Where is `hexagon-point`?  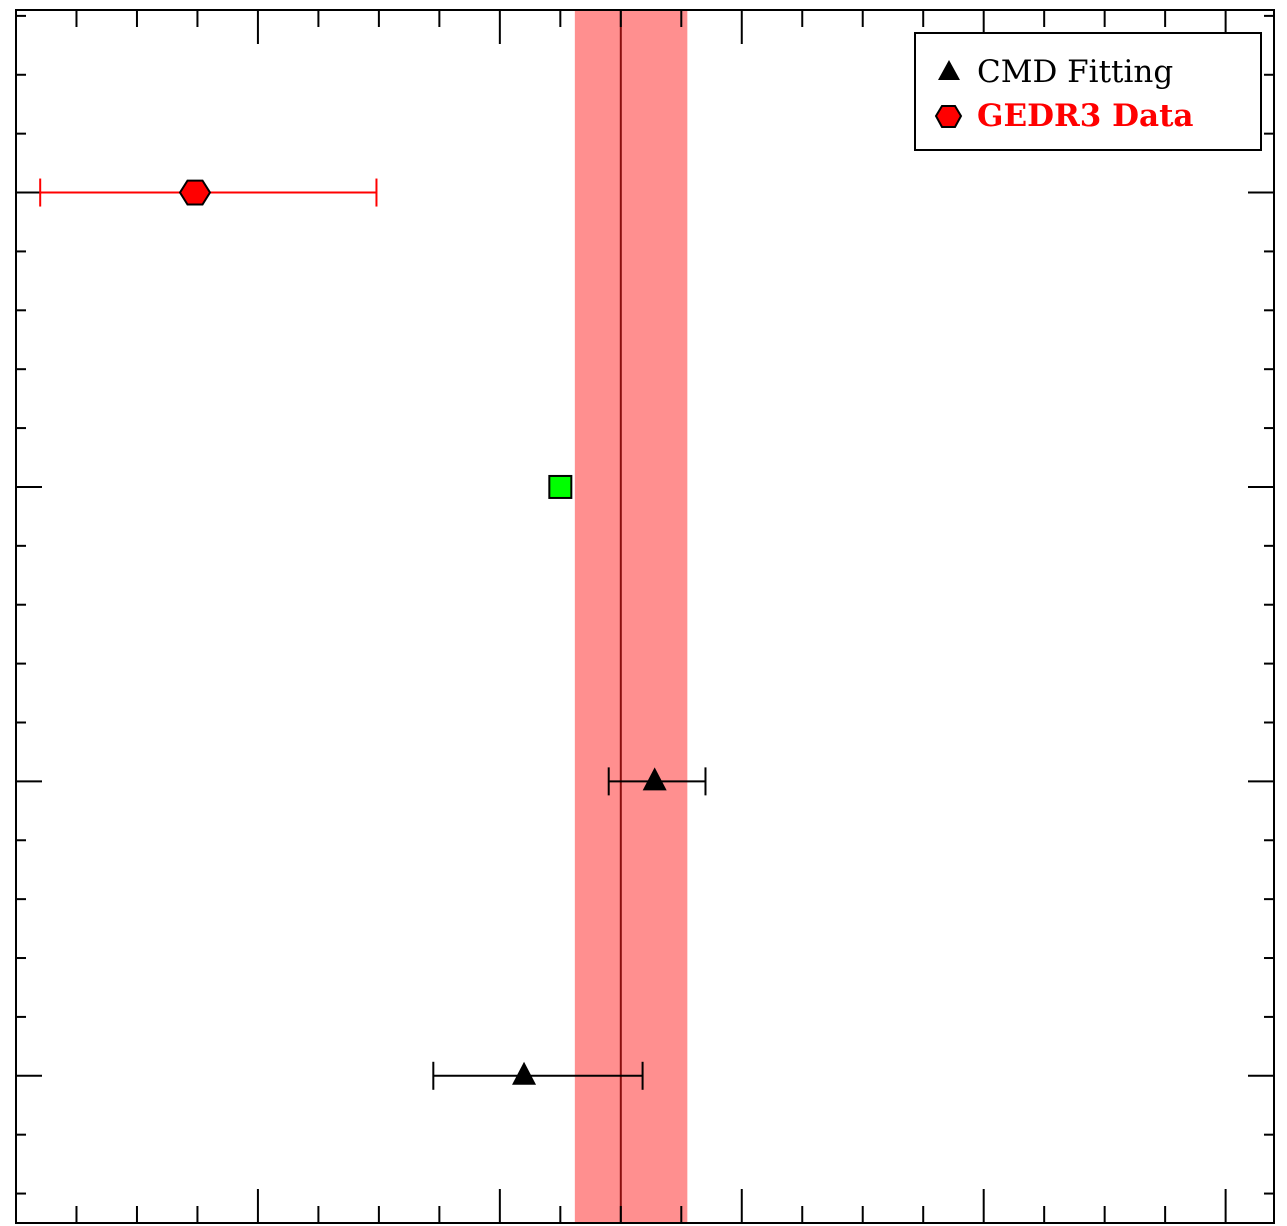
hexagon-point is located at coordinates (195, 192).